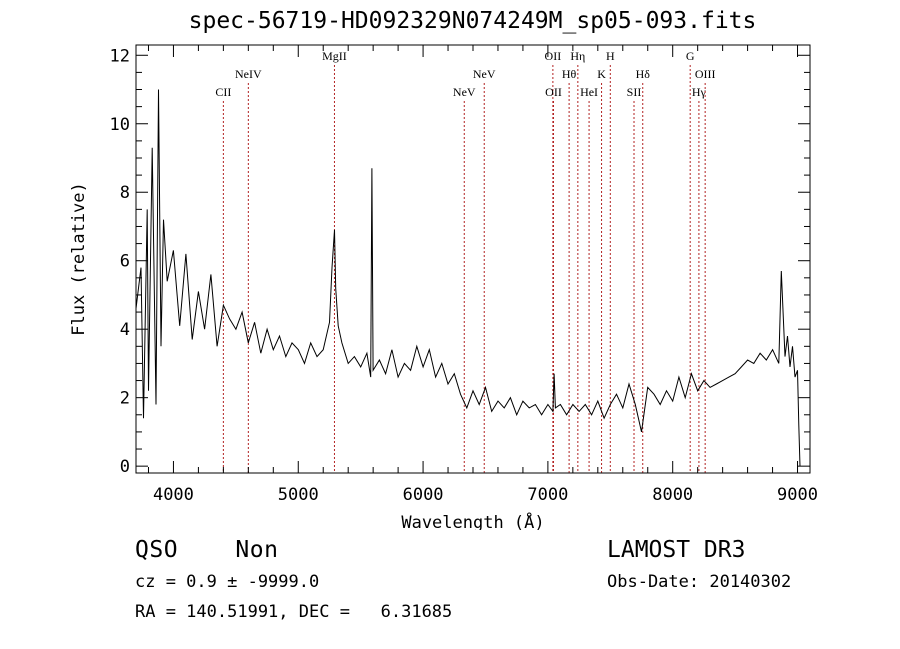 This screenshot has width=900, height=649. What do you see at coordinates (643, 74) in the screenshot?
I see `line-marker-label: Hδ` at bounding box center [643, 74].